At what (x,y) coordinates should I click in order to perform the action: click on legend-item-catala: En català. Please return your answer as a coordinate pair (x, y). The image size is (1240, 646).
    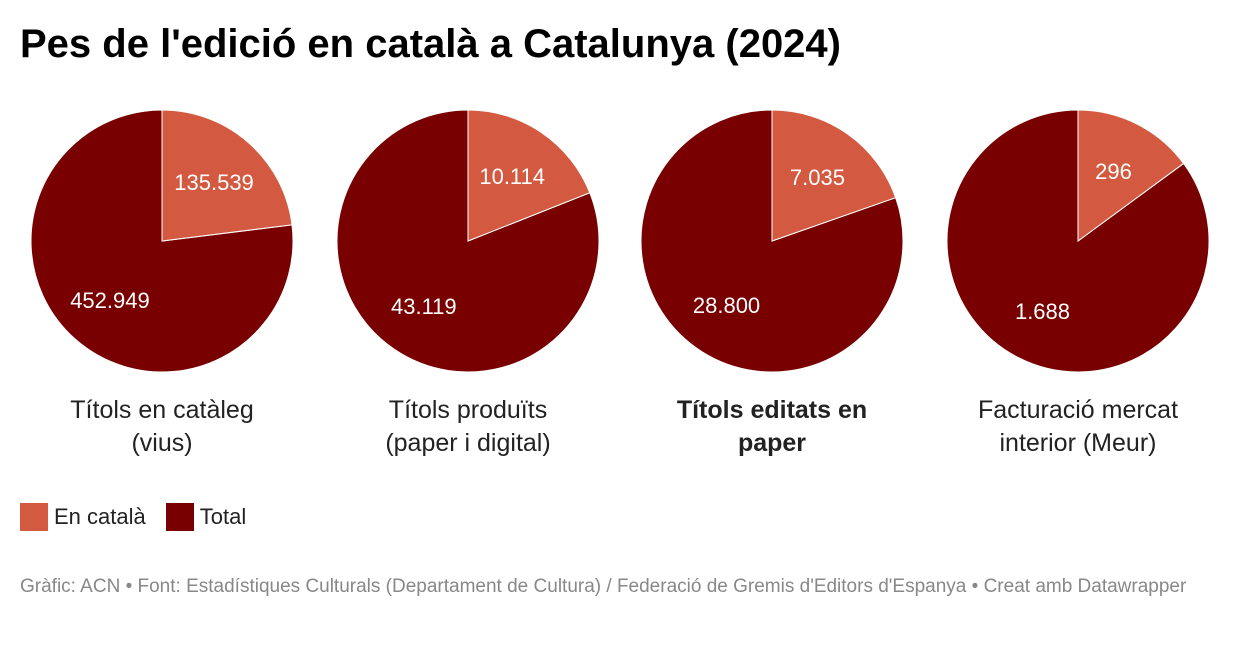
    Looking at the image, I should click on (83, 517).